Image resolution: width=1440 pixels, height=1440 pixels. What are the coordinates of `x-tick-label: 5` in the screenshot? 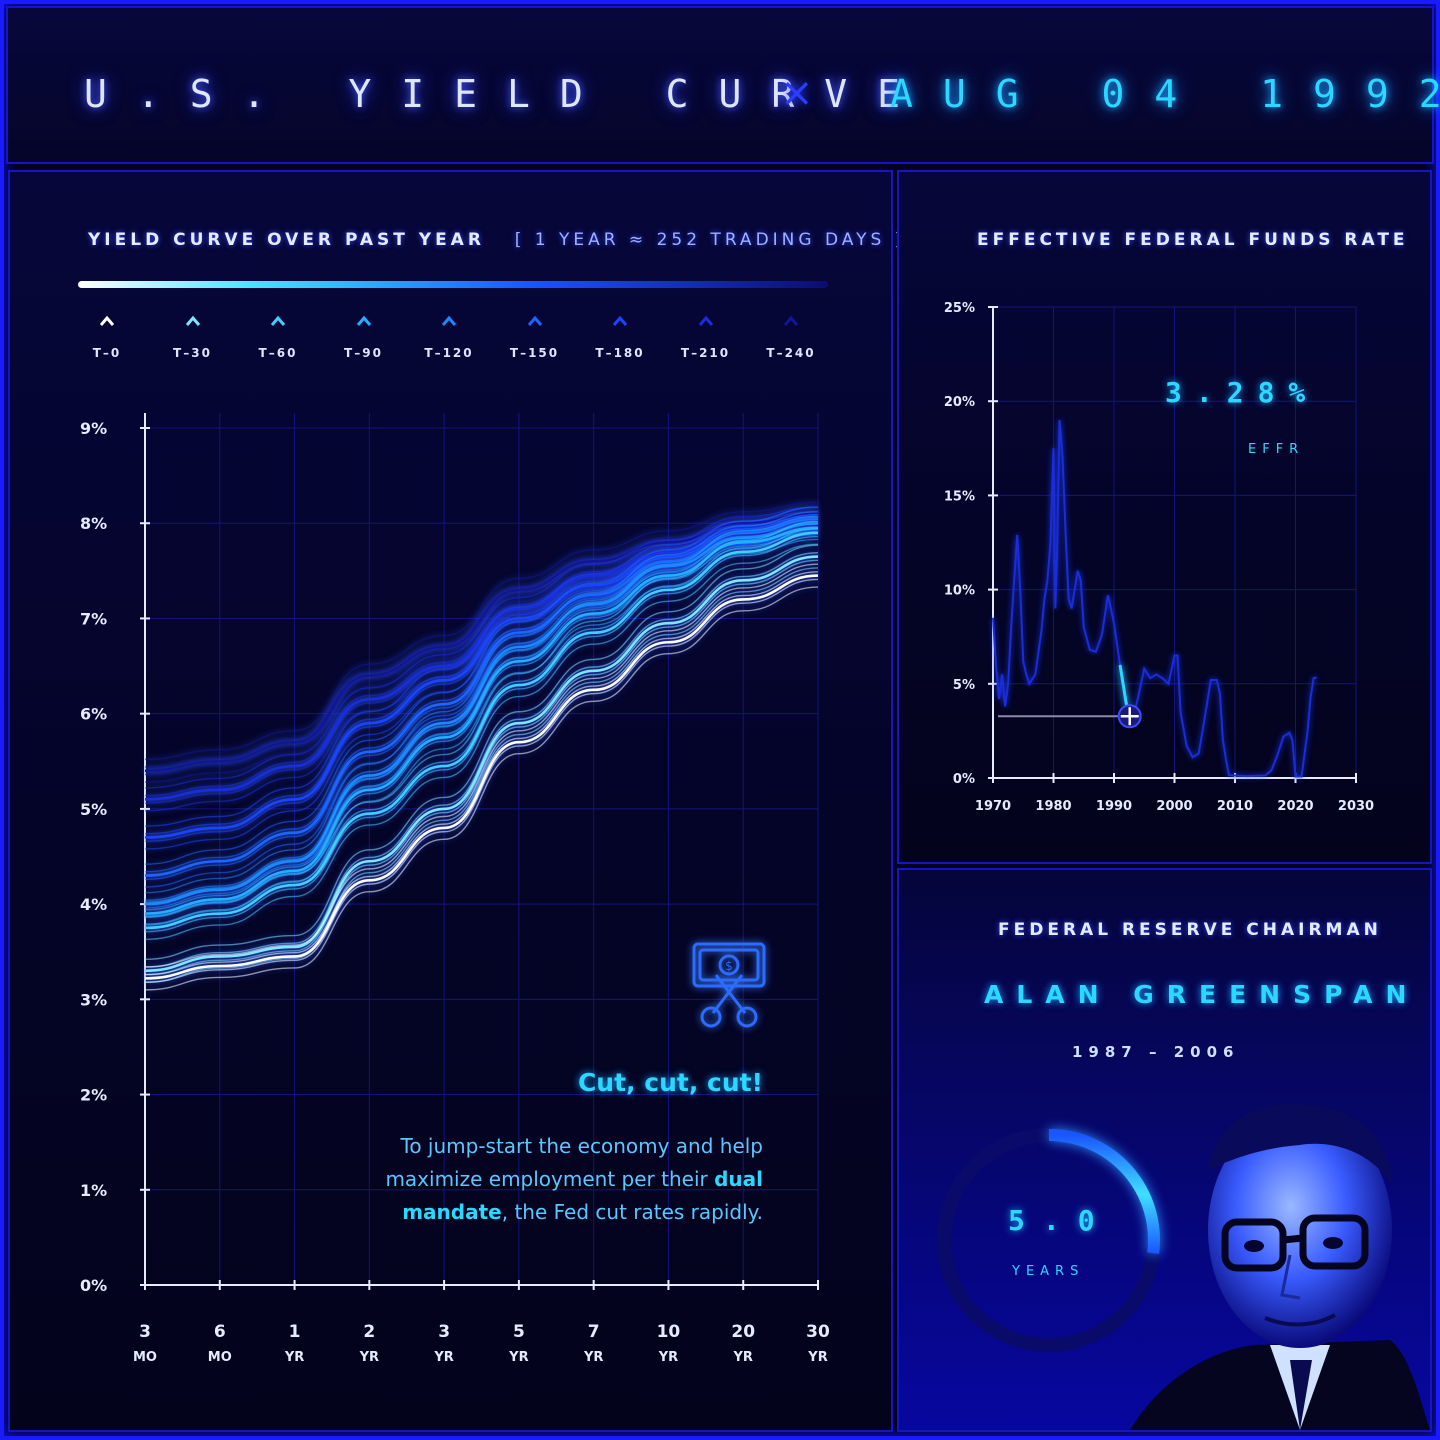 It's located at (519, 1332).